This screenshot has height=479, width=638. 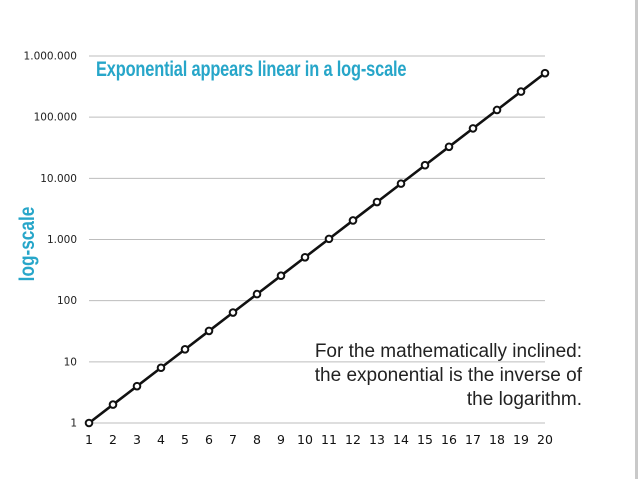 I want to click on annotation-line-1: For the mathematically inclined:, so click(x=448, y=351).